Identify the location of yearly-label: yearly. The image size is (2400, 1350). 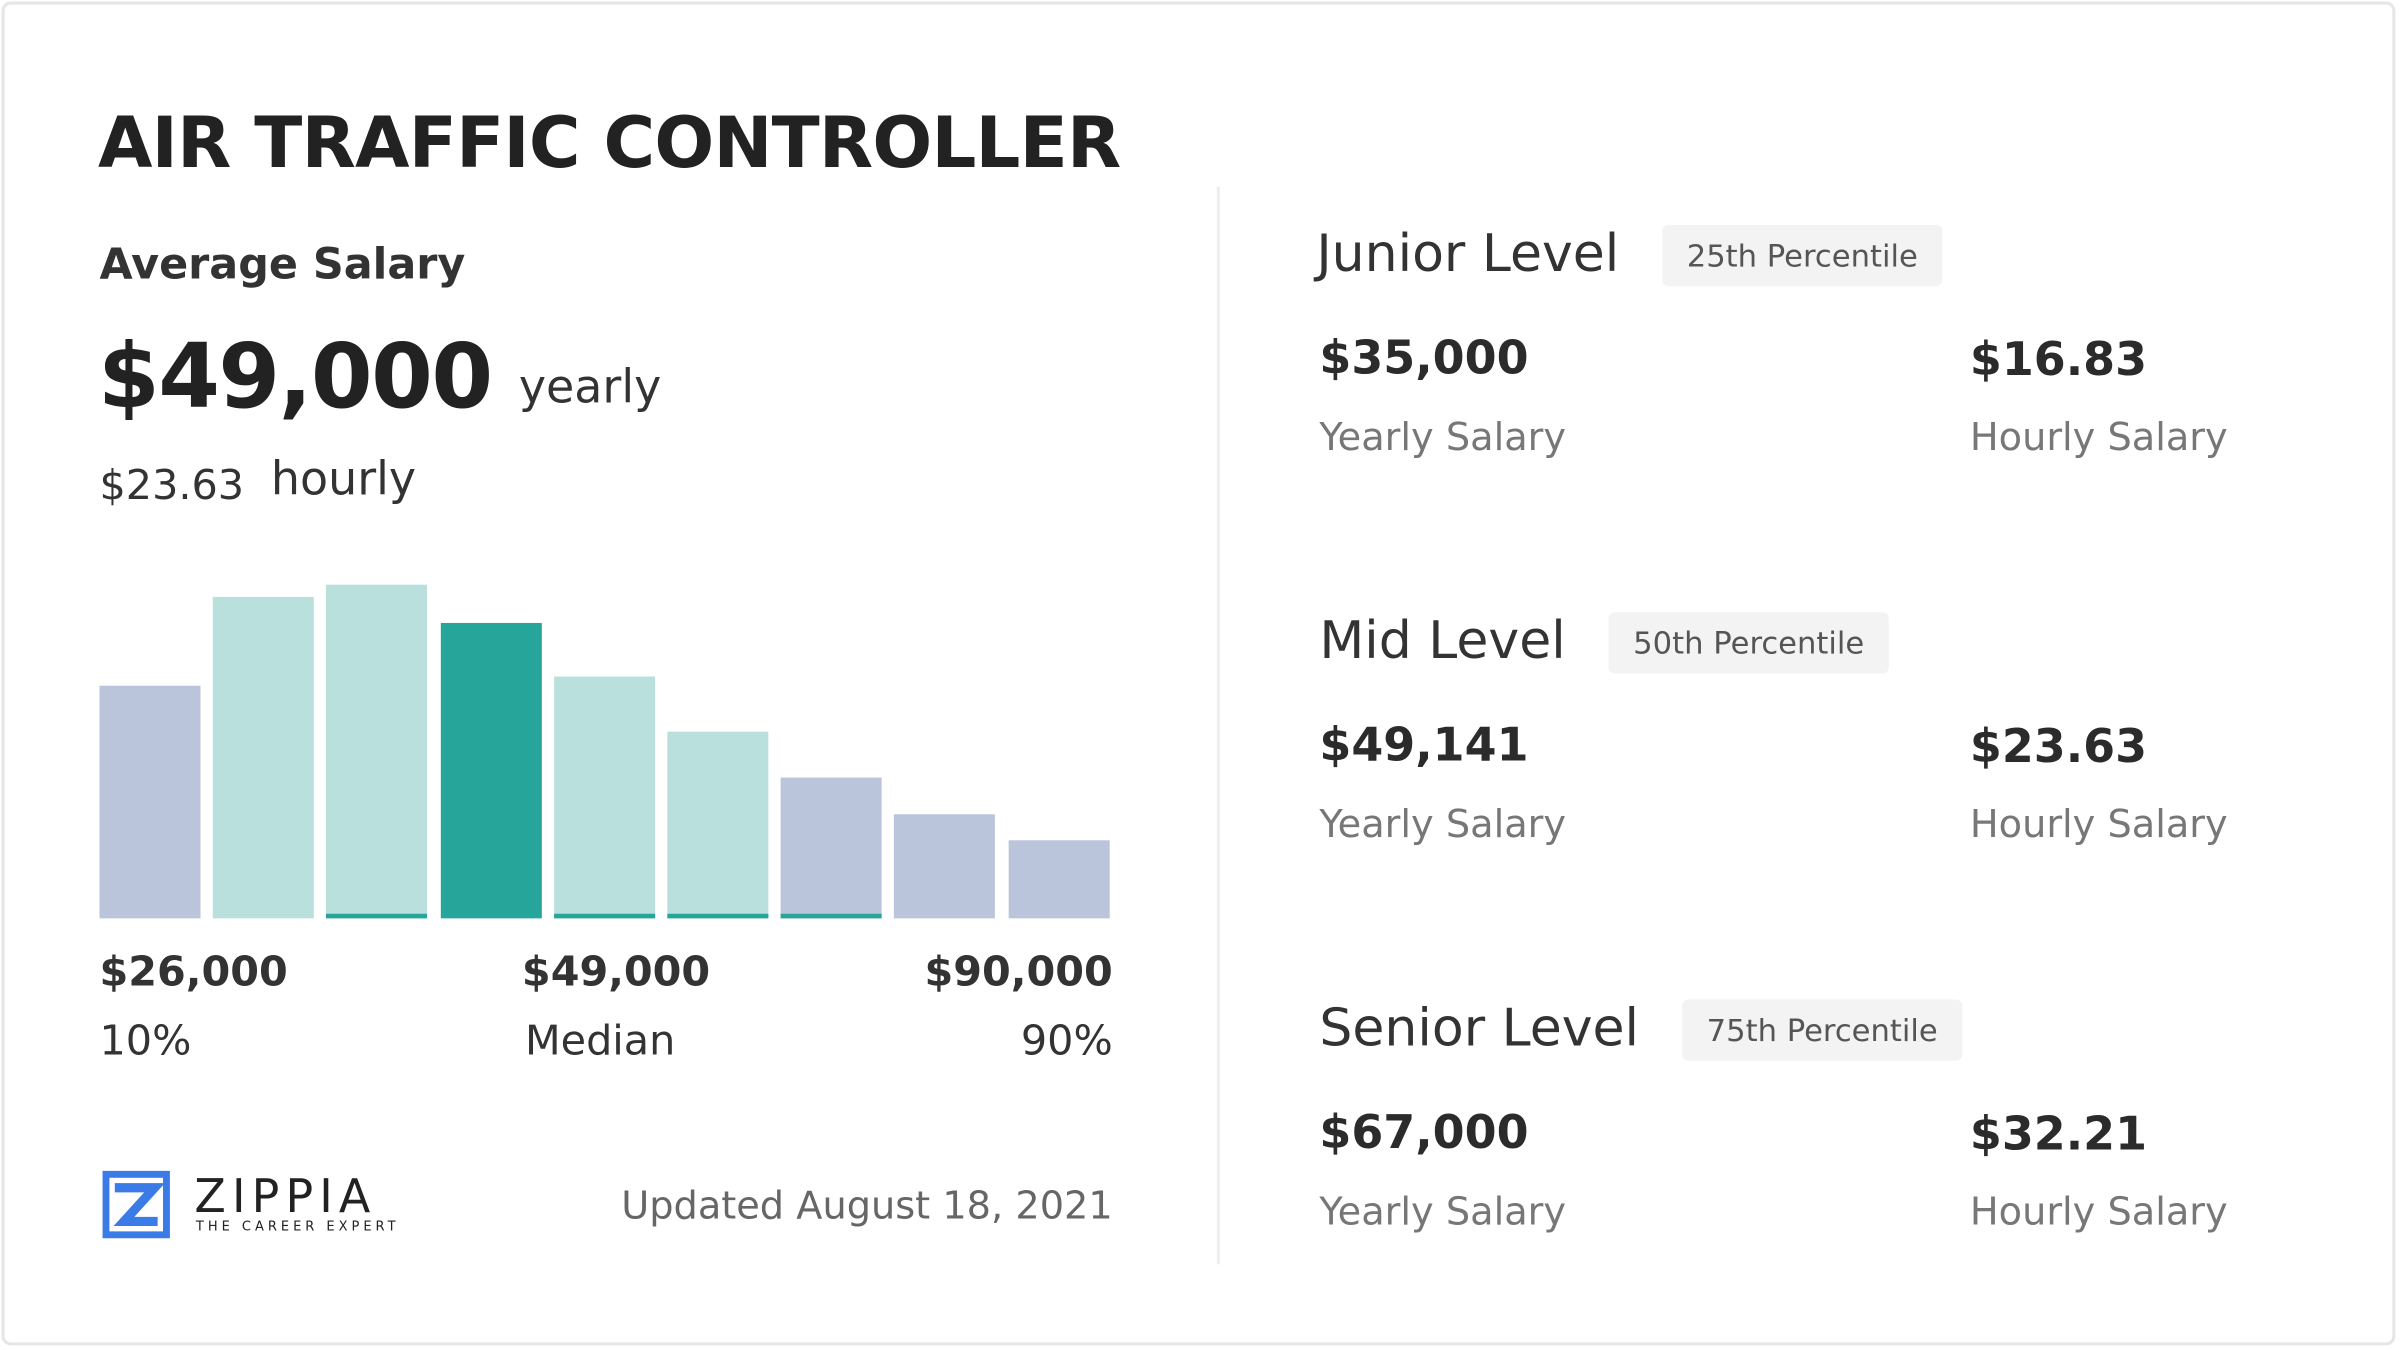
(590, 388).